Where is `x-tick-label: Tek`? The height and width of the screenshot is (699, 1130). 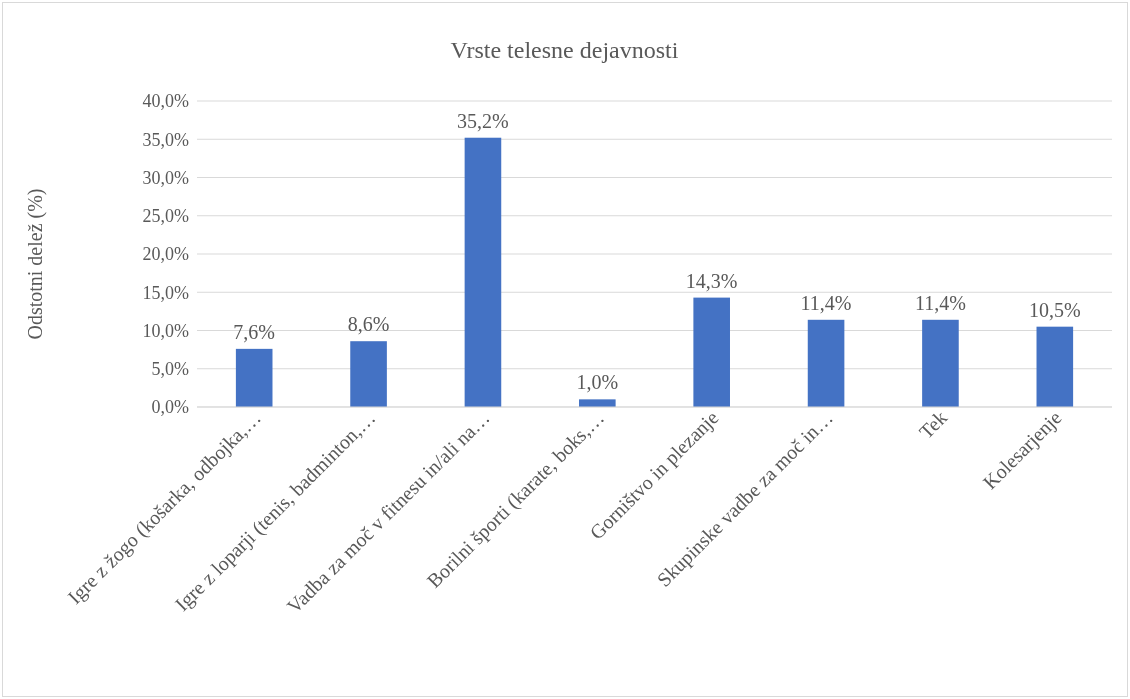
x-tick-label: Tek is located at coordinates (933, 424).